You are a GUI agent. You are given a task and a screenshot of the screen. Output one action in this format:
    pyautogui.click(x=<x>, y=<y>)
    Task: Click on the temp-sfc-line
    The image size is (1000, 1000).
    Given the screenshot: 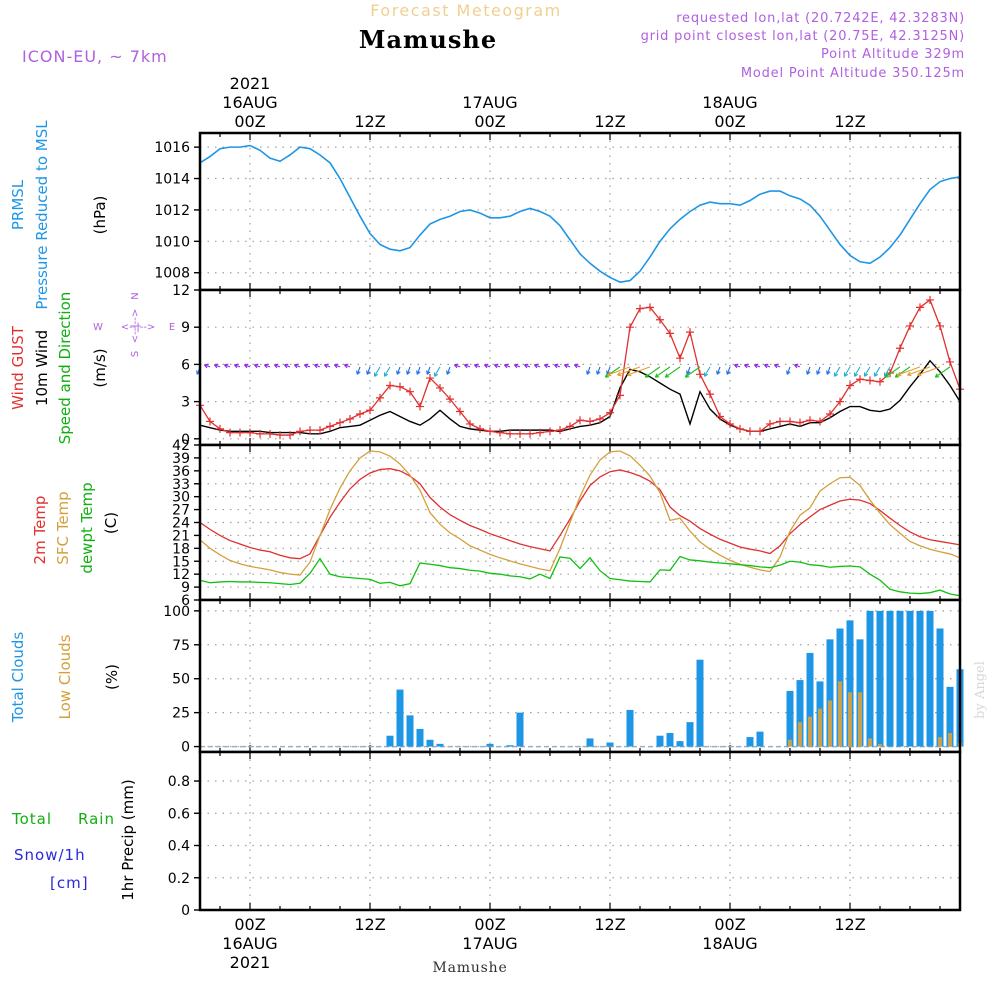 What is the action you would take?
    pyautogui.click(x=580, y=513)
    